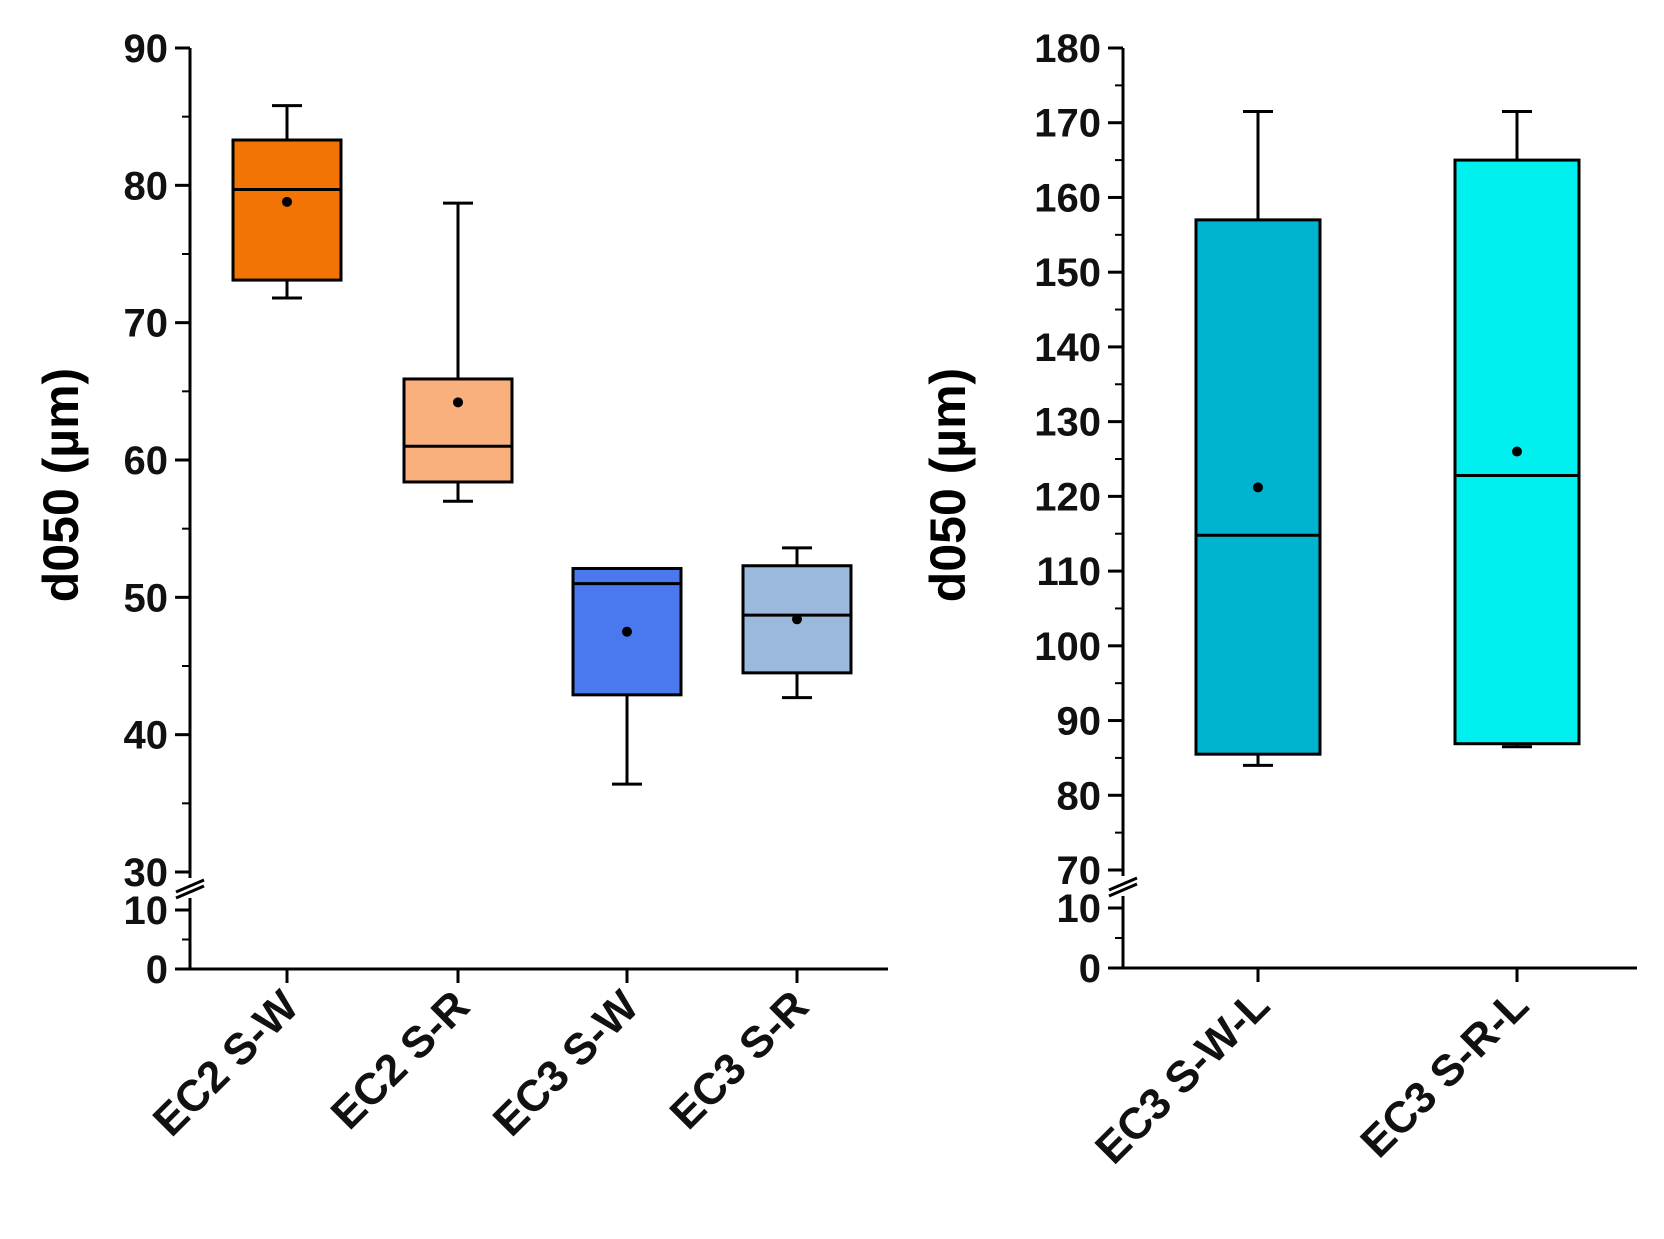  I want to click on right-y-tick-label: 70, so click(1079, 871).